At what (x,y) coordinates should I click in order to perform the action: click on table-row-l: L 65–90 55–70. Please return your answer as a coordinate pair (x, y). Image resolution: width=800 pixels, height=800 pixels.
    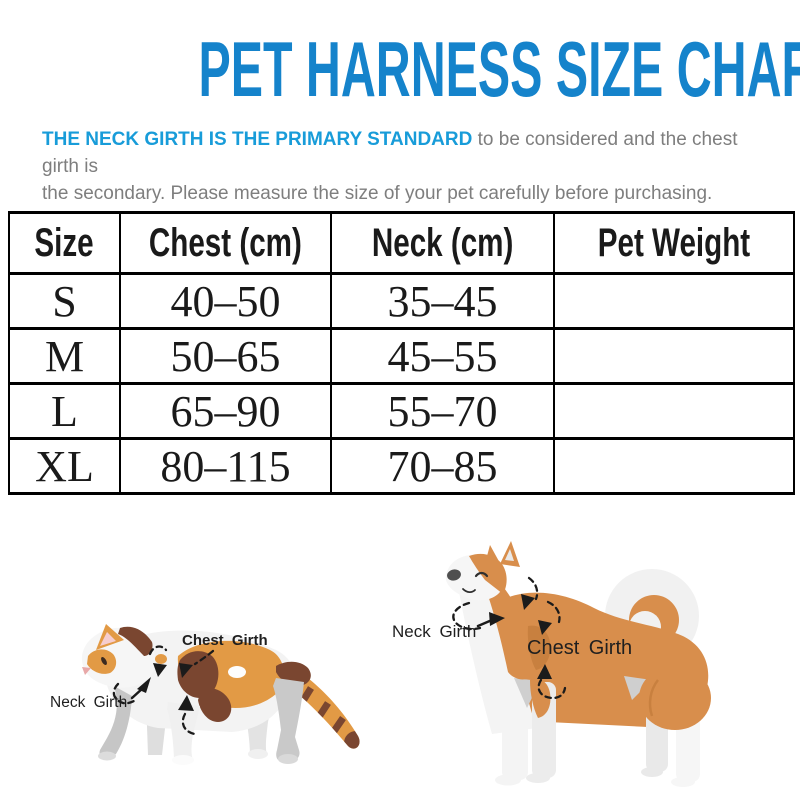
    Looking at the image, I should click on (401, 411).